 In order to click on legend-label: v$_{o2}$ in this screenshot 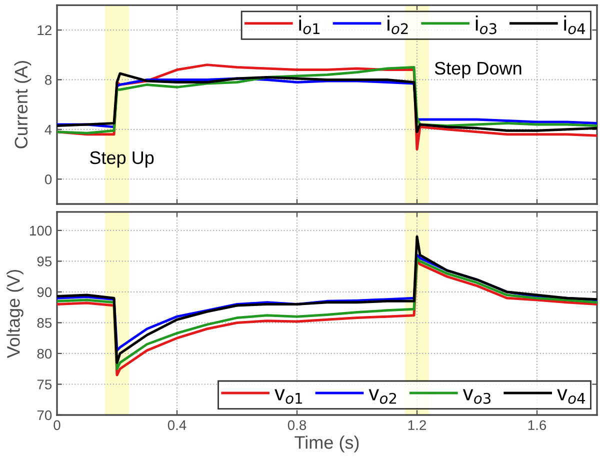, I will do `click(382, 396)`.